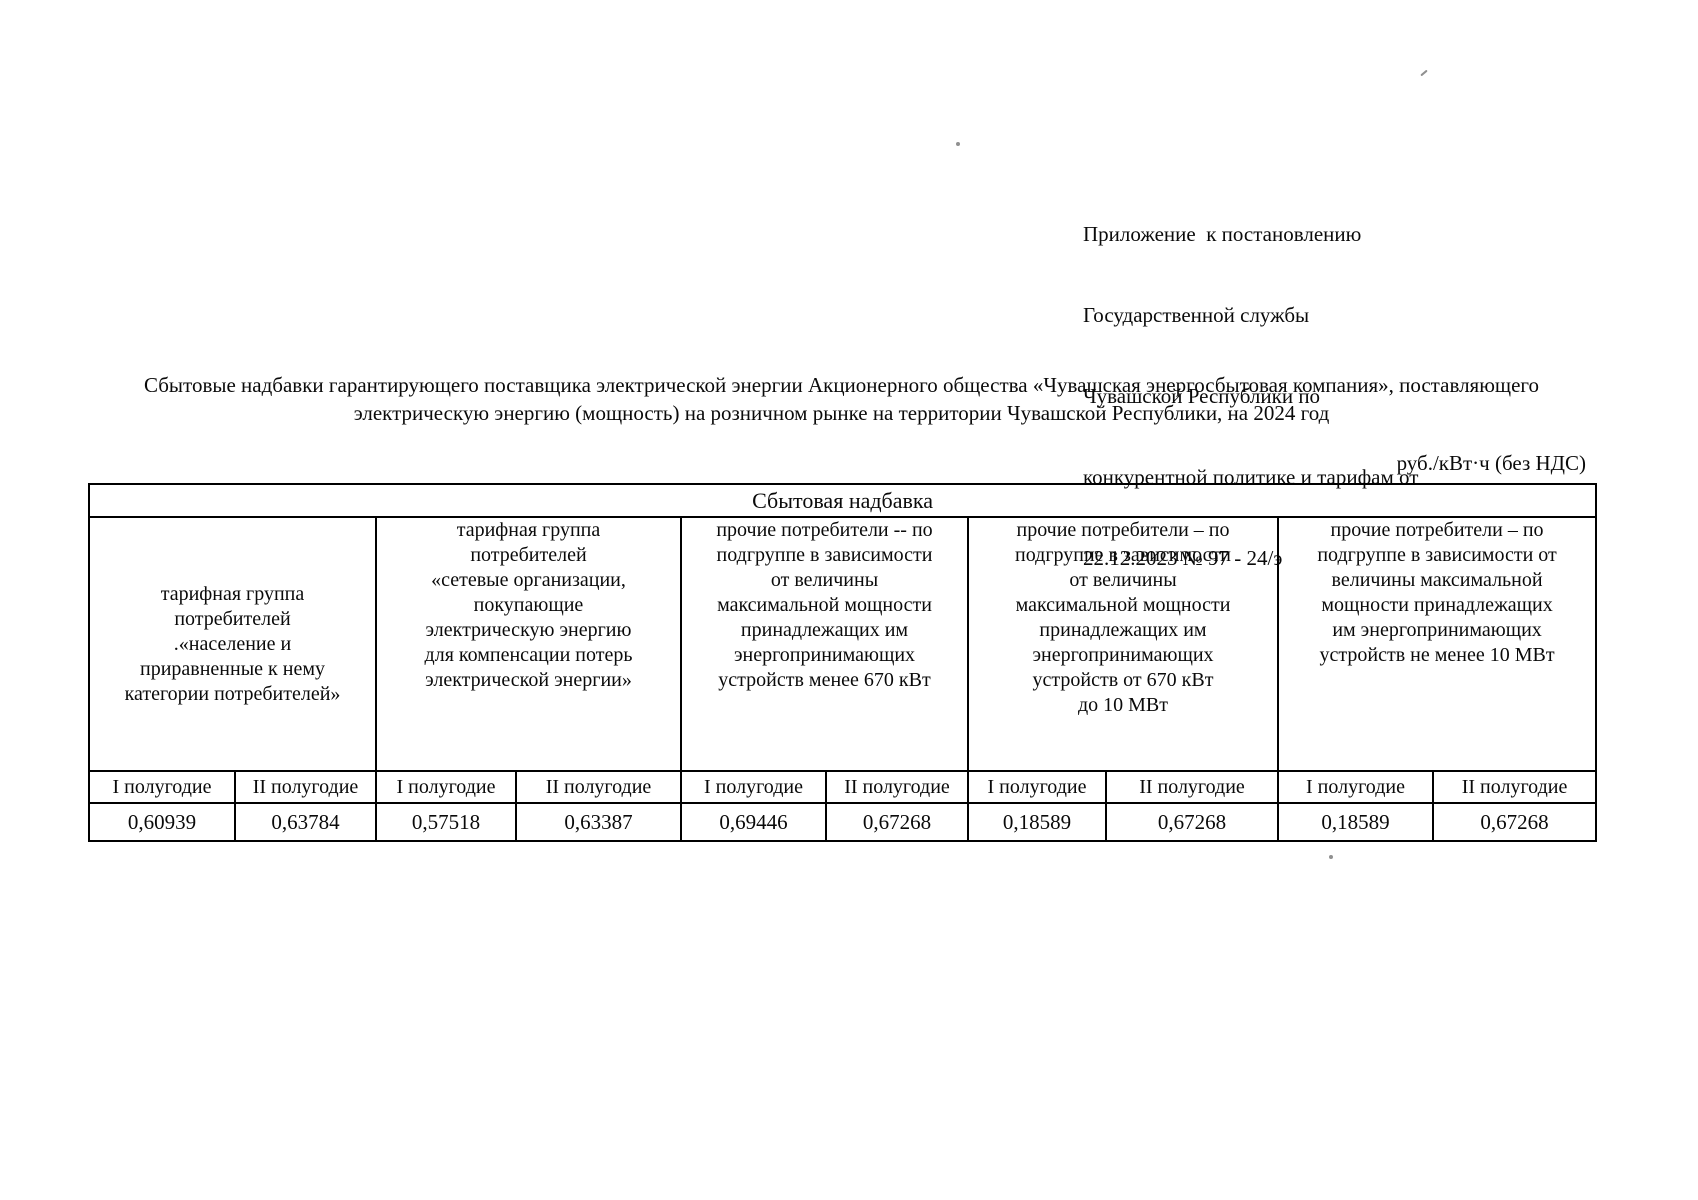 Image resolution: width=1698 pixels, height=1200 pixels. I want to click on header-line: .«население и, so click(232, 643).